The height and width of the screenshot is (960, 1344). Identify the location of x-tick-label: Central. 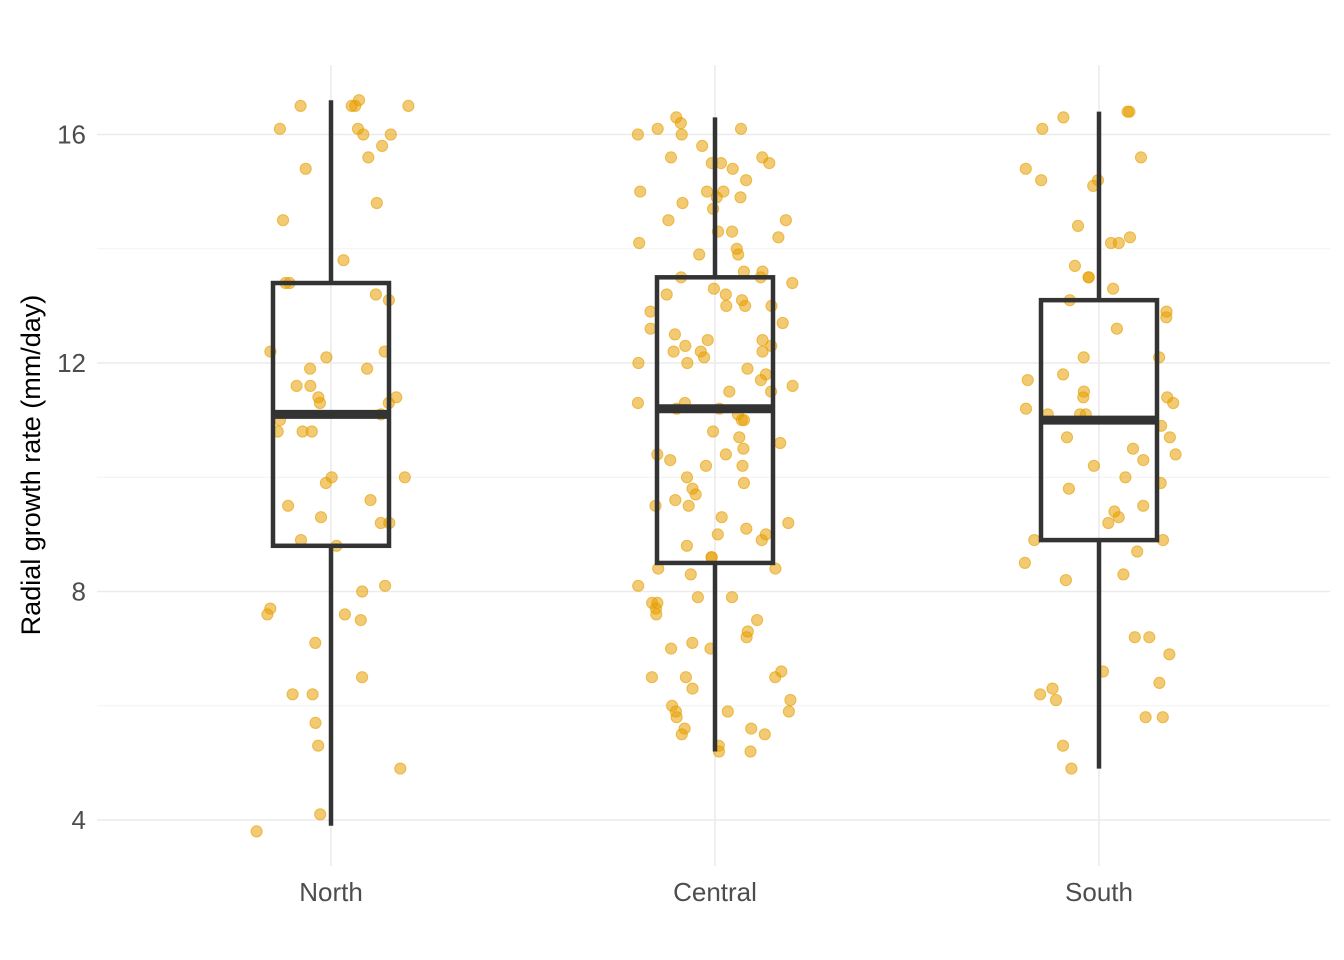
(715, 892).